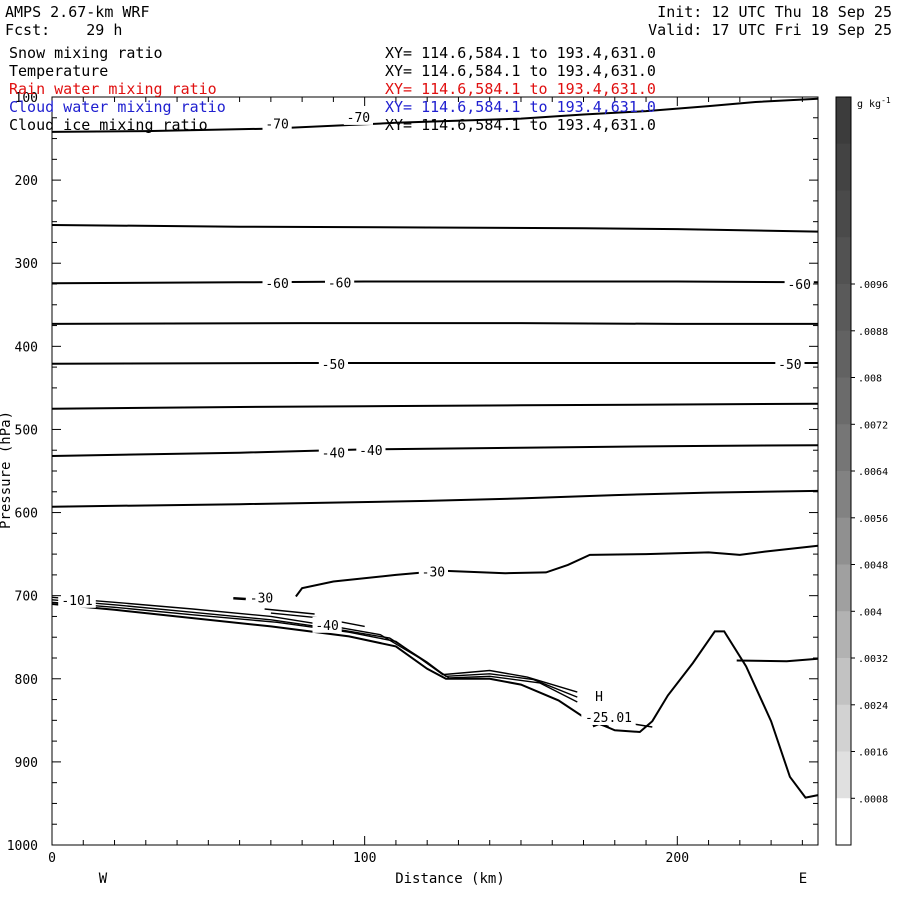  Describe the element at coordinates (22, 846) in the screenshot. I see `y-tick-label: 1000` at that location.